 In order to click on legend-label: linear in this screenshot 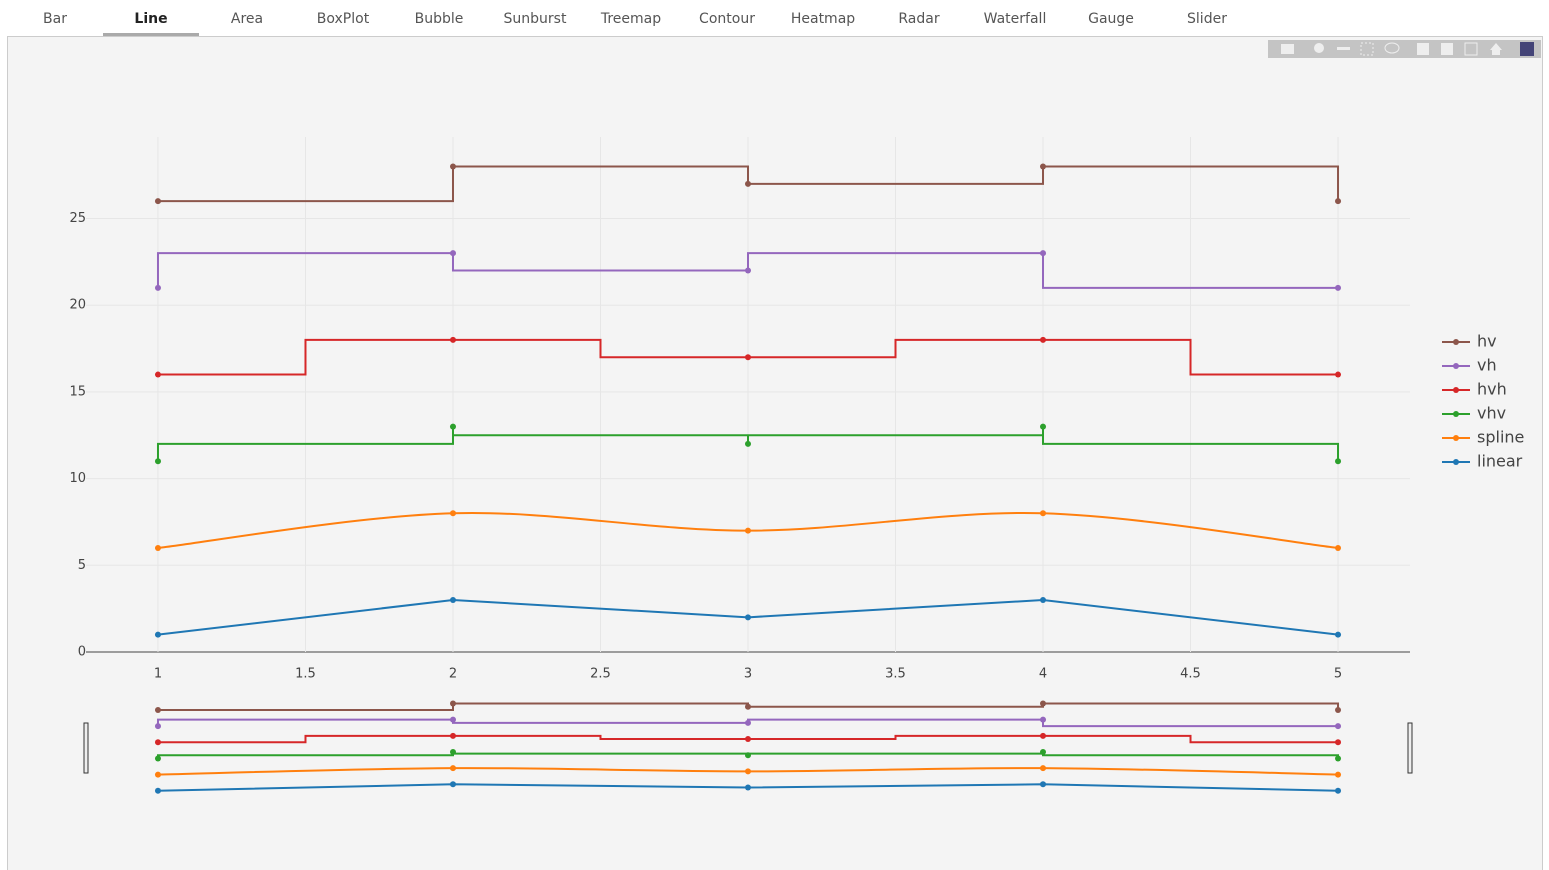, I will do `click(1500, 461)`.